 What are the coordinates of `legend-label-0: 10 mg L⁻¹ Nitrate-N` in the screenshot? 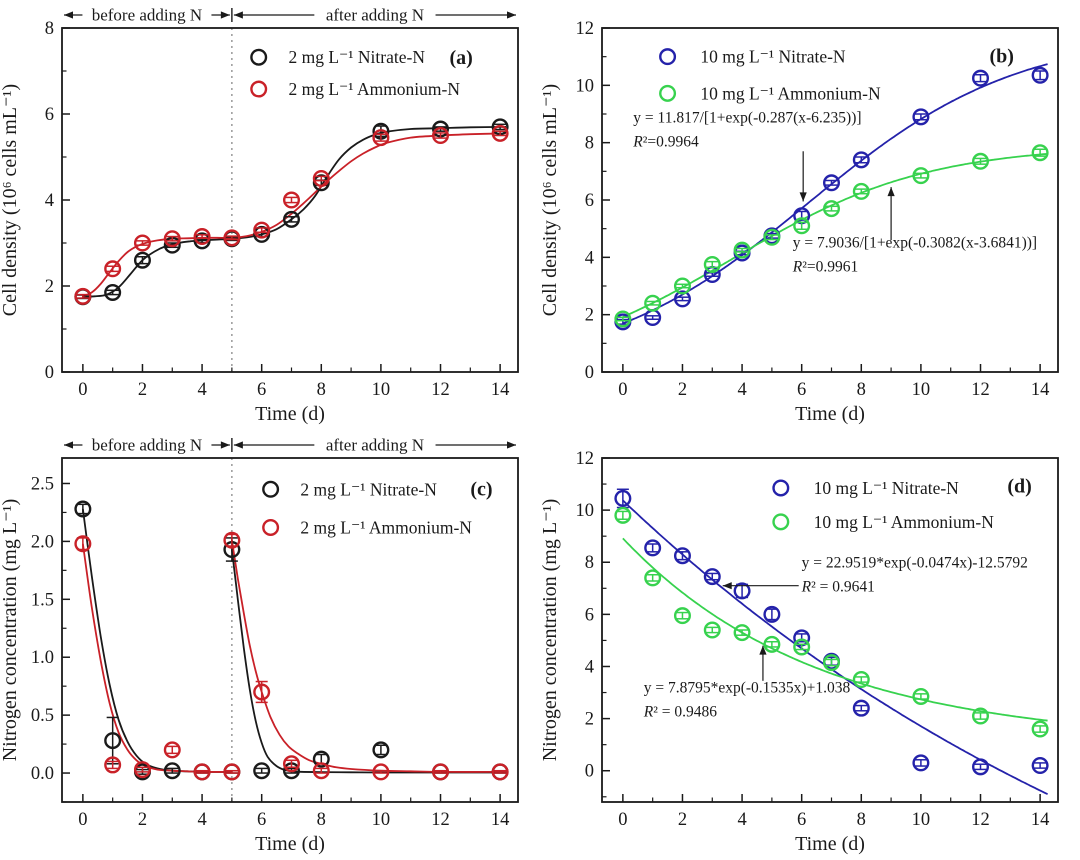 It's located at (887, 488).